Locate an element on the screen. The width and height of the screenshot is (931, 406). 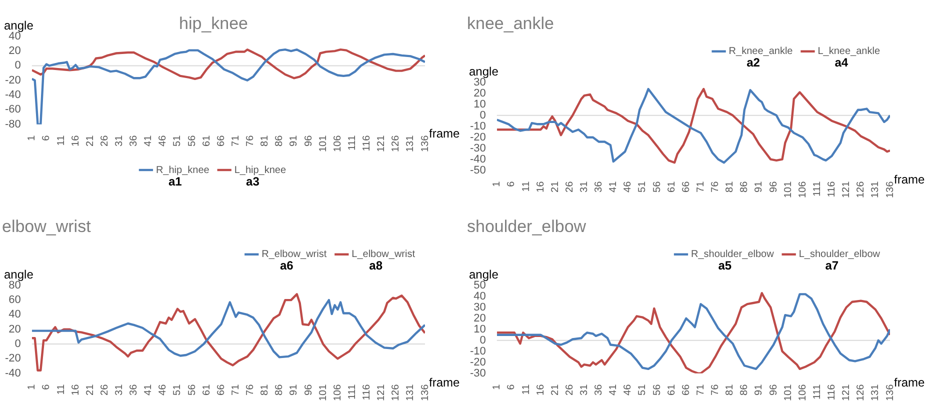
text: a7 is located at coordinates (832, 265).